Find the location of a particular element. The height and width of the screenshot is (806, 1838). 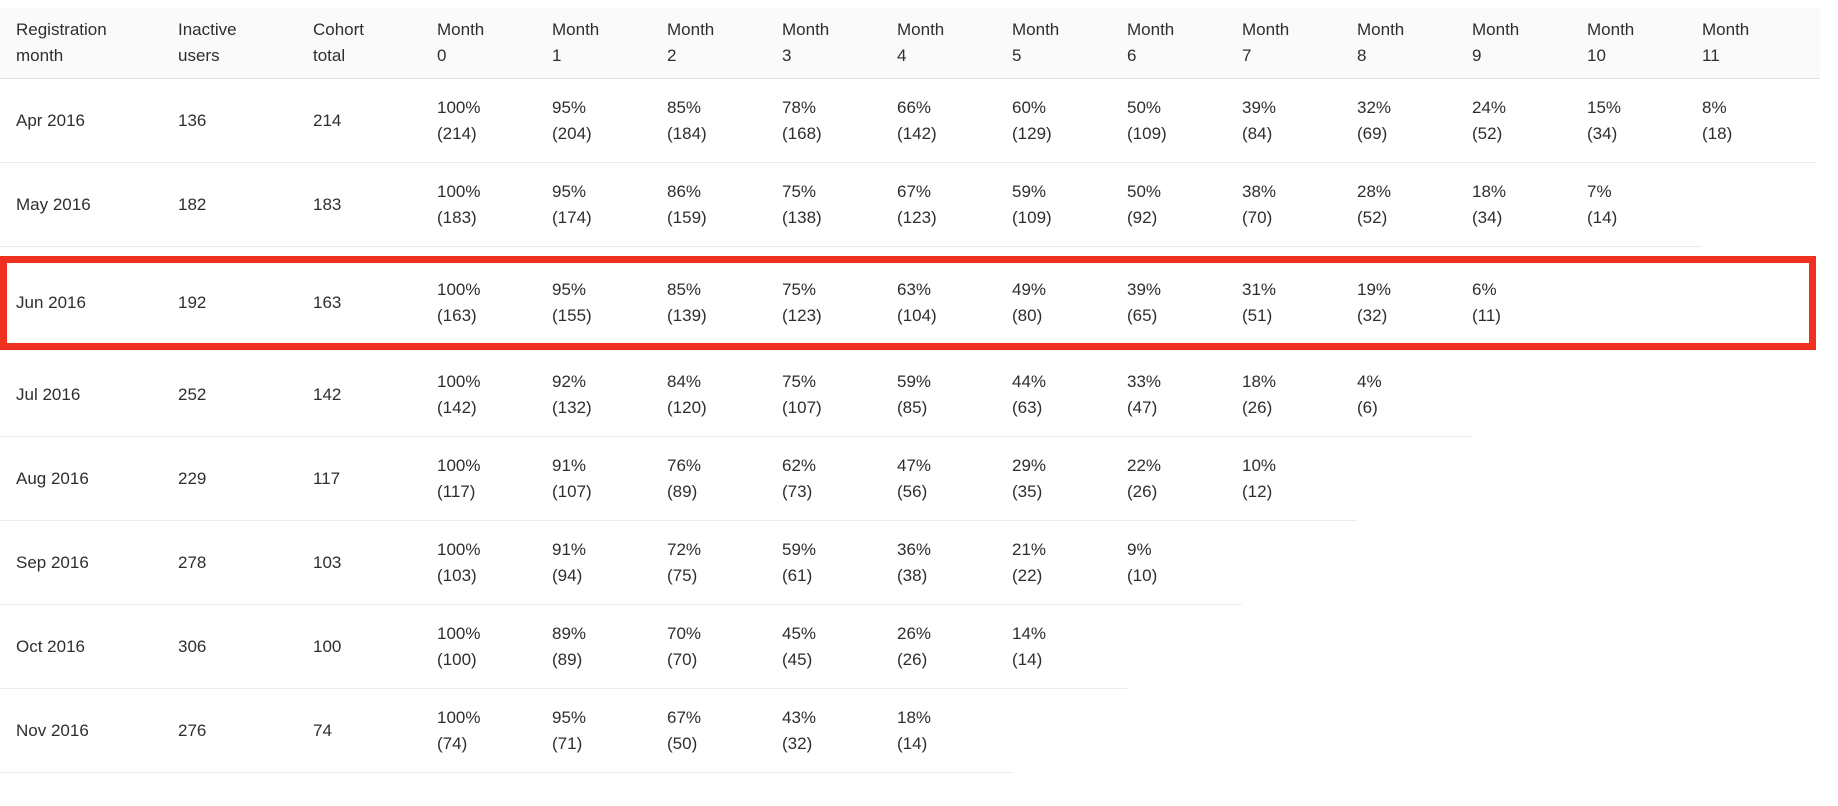

retention-percentage: 75% is located at coordinates (799, 289).